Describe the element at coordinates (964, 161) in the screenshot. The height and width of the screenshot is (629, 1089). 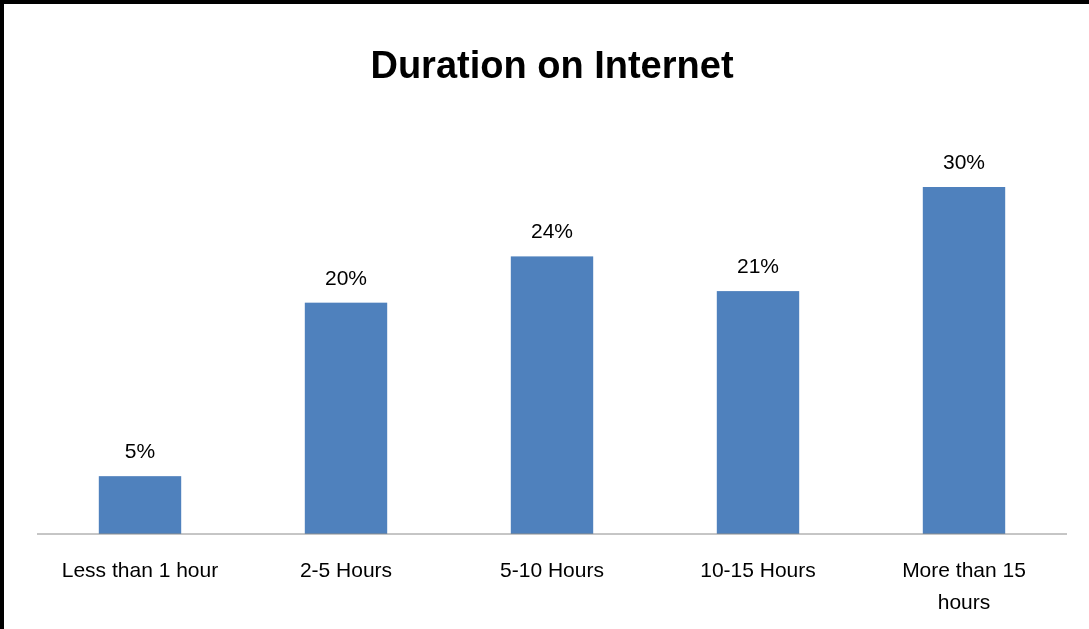
I see `data-label: 30%` at that location.